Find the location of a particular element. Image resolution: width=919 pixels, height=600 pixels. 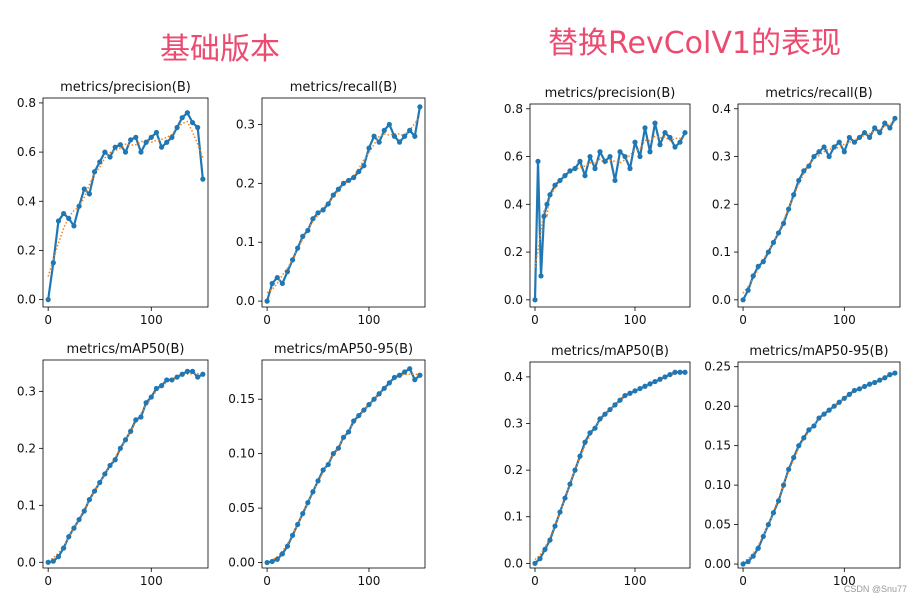

y-tick-label: 0.20 is located at coordinates (717, 406).